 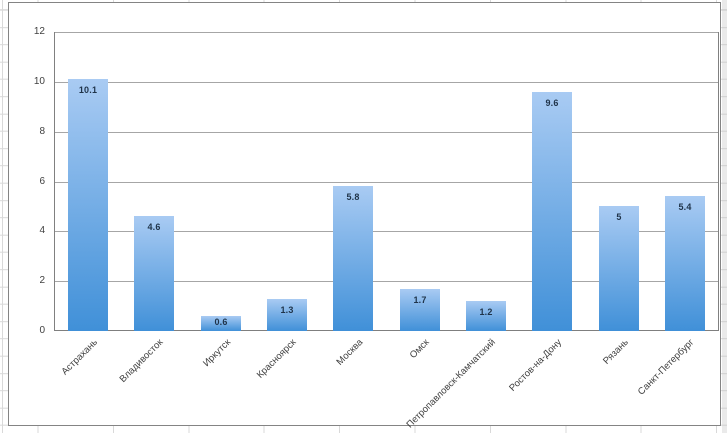 I want to click on y-axis-tick-label: 4, so click(x=42, y=230).